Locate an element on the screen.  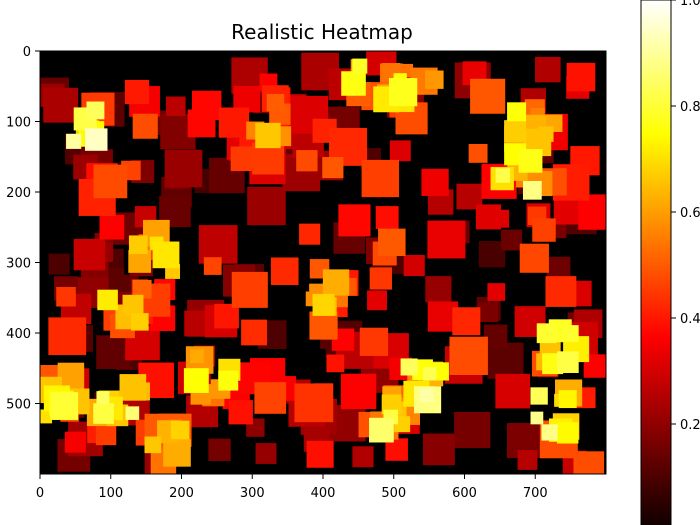
y-axis: 0 100 200 300 400 500 is located at coordinates (23, 229).